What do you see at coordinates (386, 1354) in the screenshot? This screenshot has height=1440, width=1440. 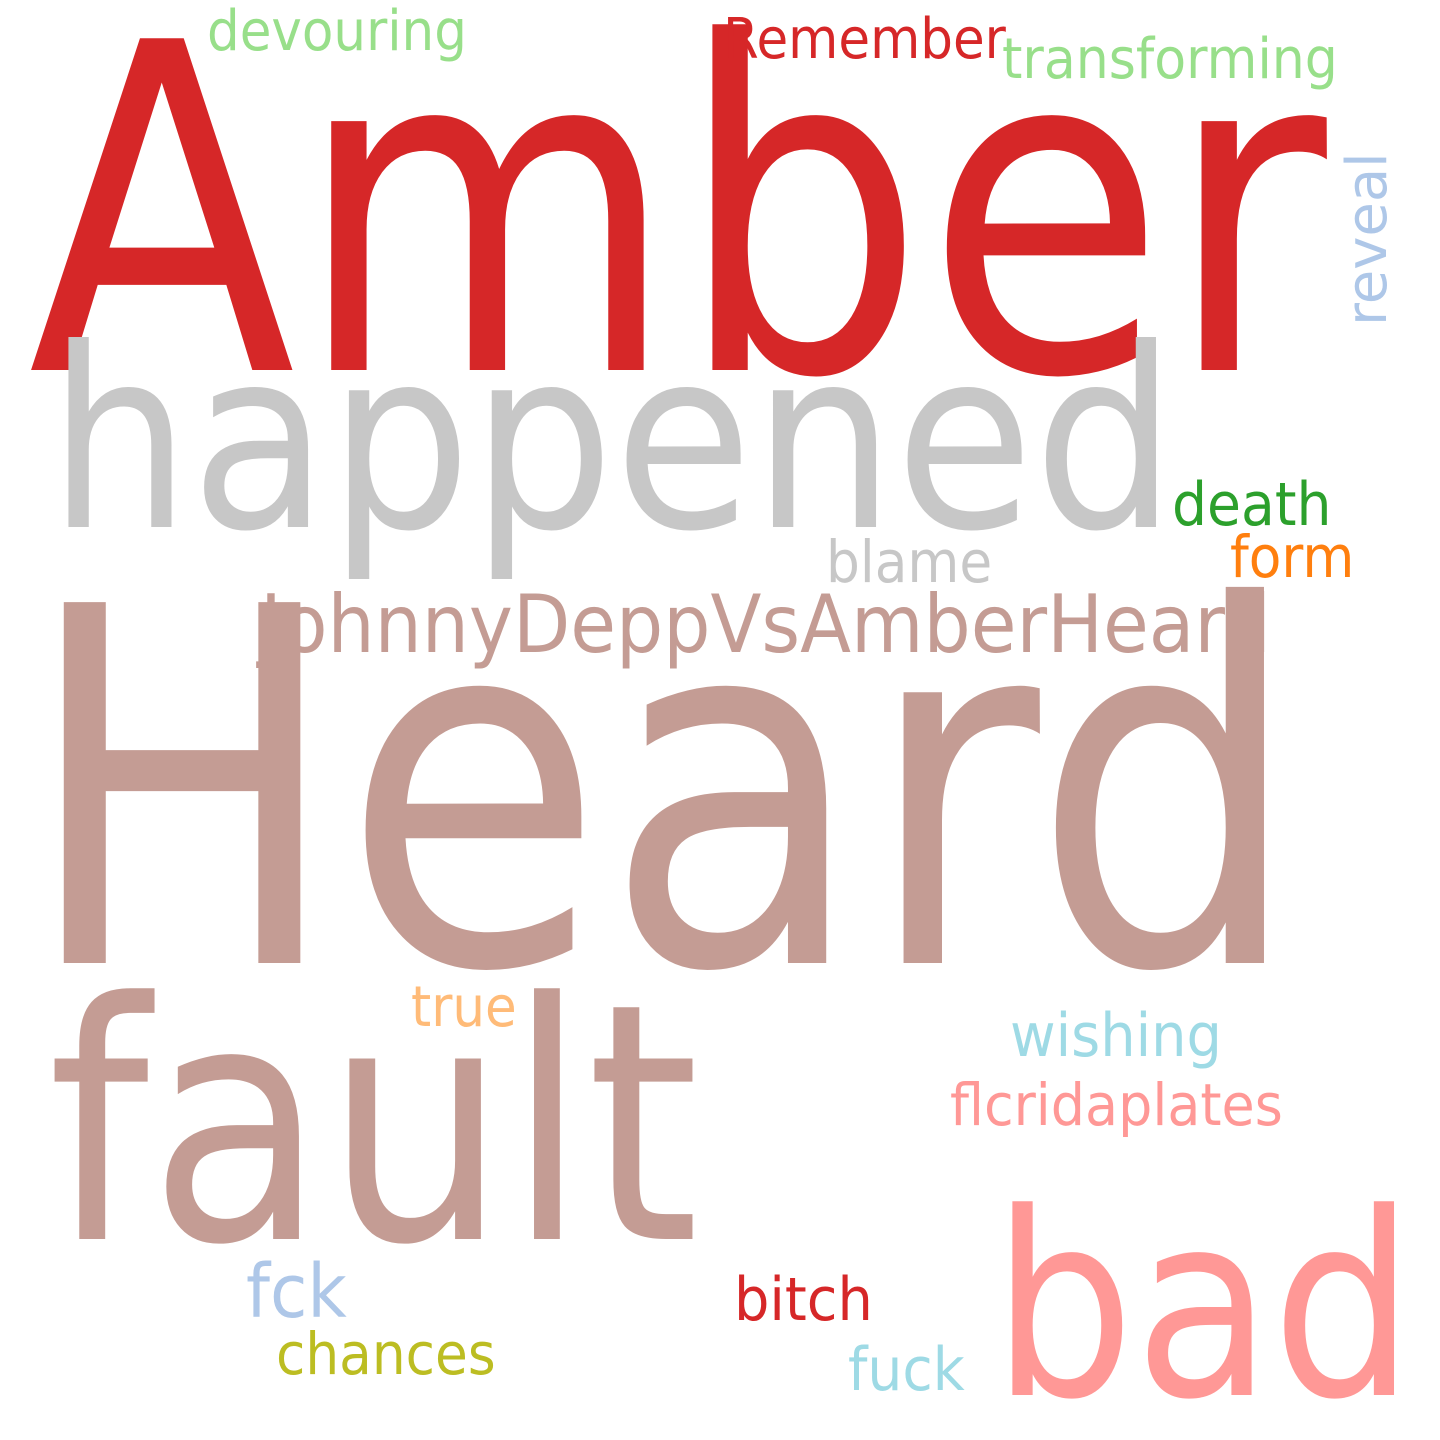 I see `word-chances: chances` at bounding box center [386, 1354].